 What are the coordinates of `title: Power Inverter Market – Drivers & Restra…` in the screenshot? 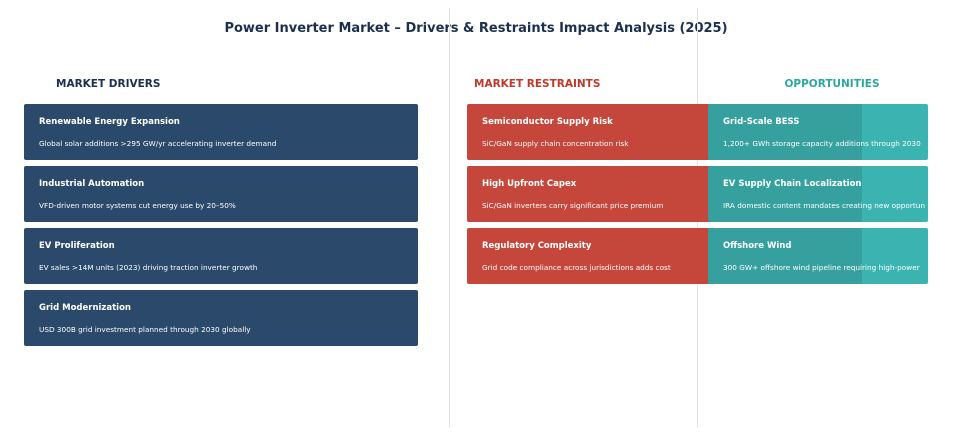 It's located at (476, 28).